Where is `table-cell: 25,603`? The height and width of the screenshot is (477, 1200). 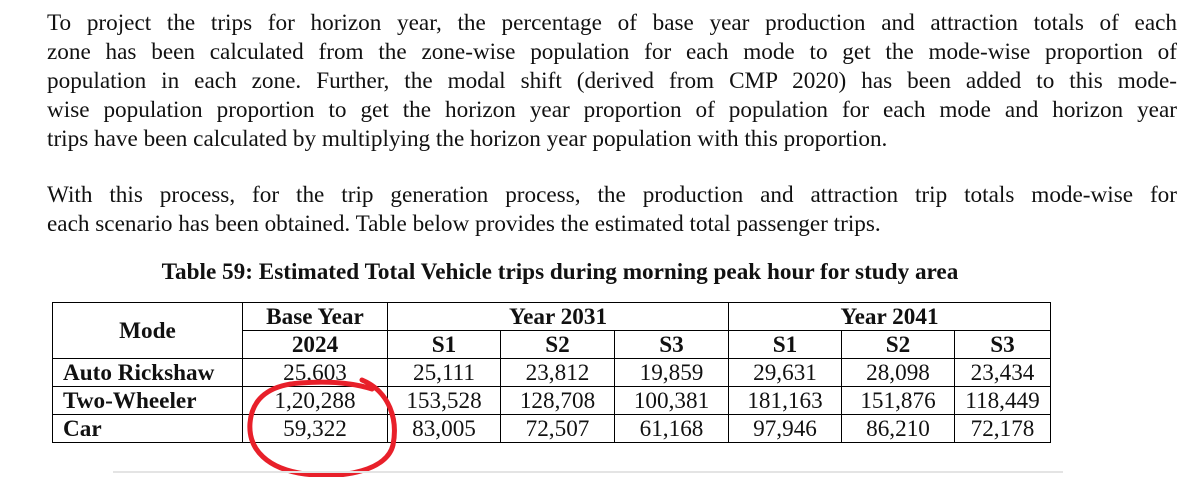 table-cell: 25,603 is located at coordinates (315, 372).